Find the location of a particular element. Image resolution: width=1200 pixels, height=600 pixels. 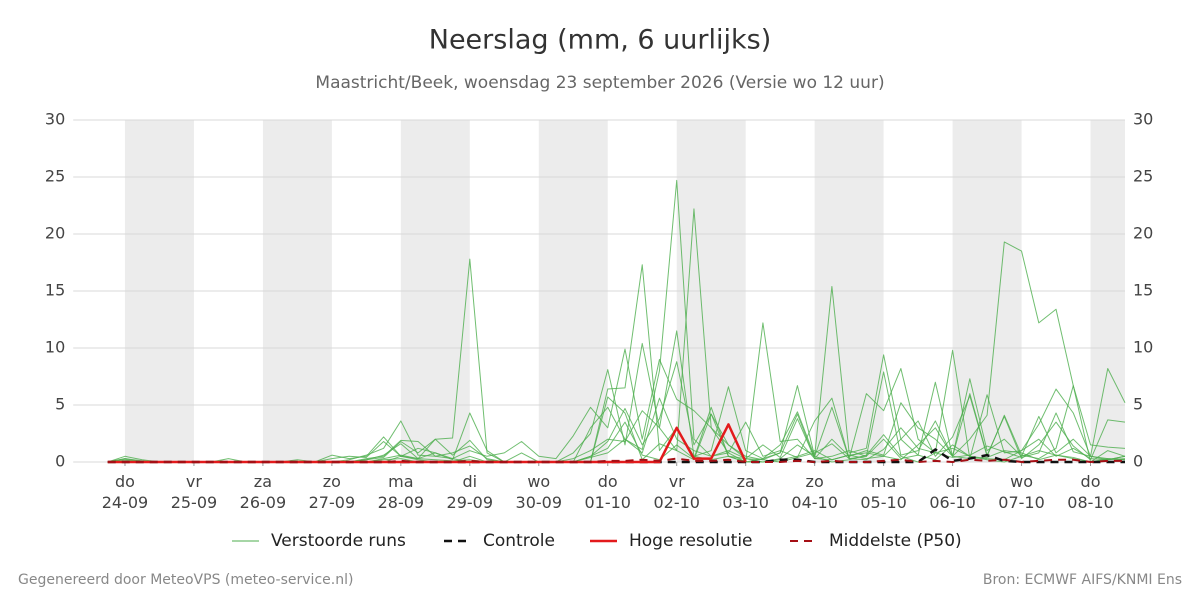

x-tick-label: zo 27-09 is located at coordinates (332, 492).